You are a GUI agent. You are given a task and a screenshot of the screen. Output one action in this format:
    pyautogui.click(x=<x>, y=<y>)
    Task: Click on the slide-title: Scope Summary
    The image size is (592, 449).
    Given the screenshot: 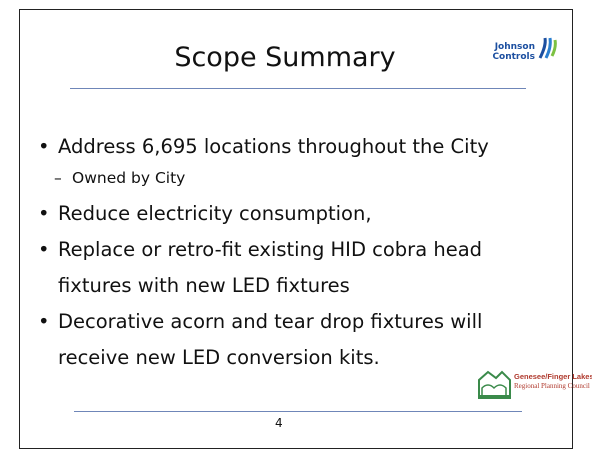 What is the action you would take?
    pyautogui.click(x=285, y=57)
    